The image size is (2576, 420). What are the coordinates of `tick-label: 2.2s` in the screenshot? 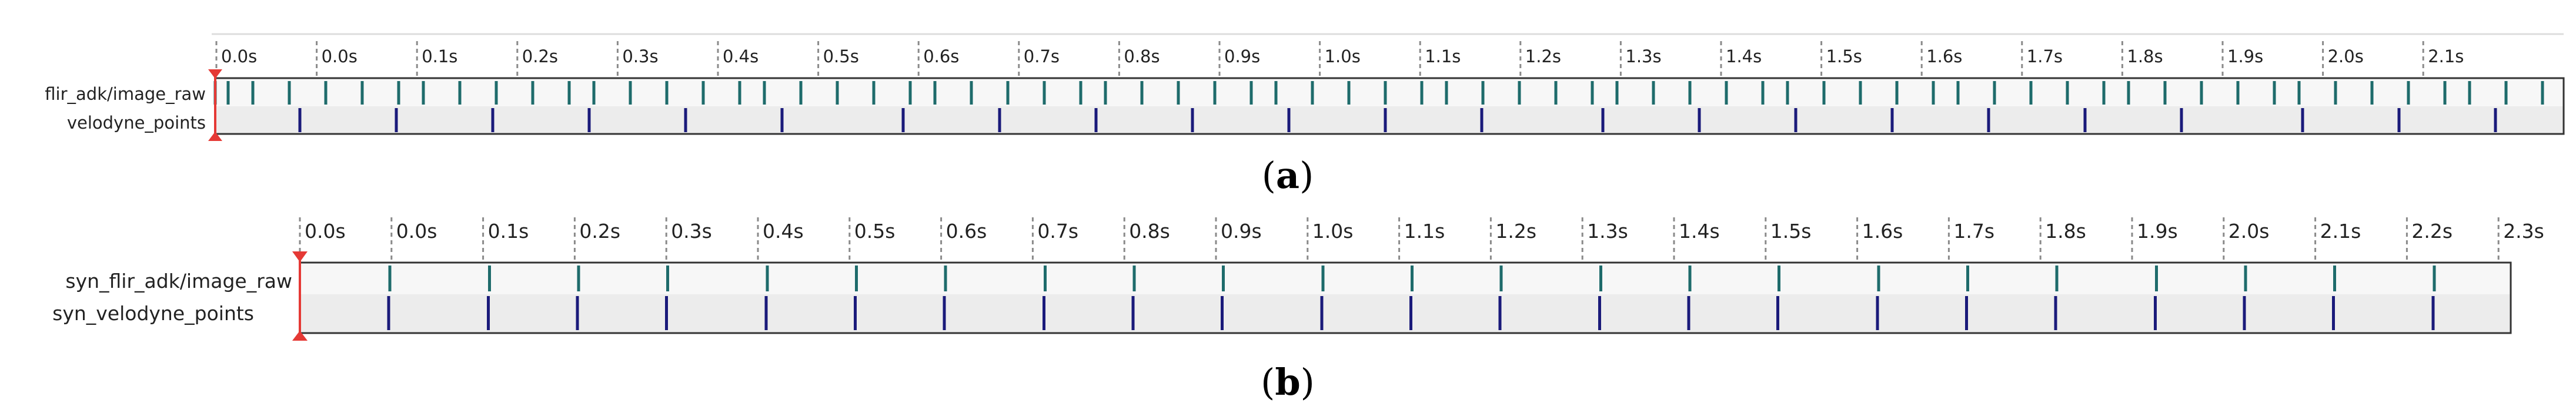 It's located at (2432, 231).